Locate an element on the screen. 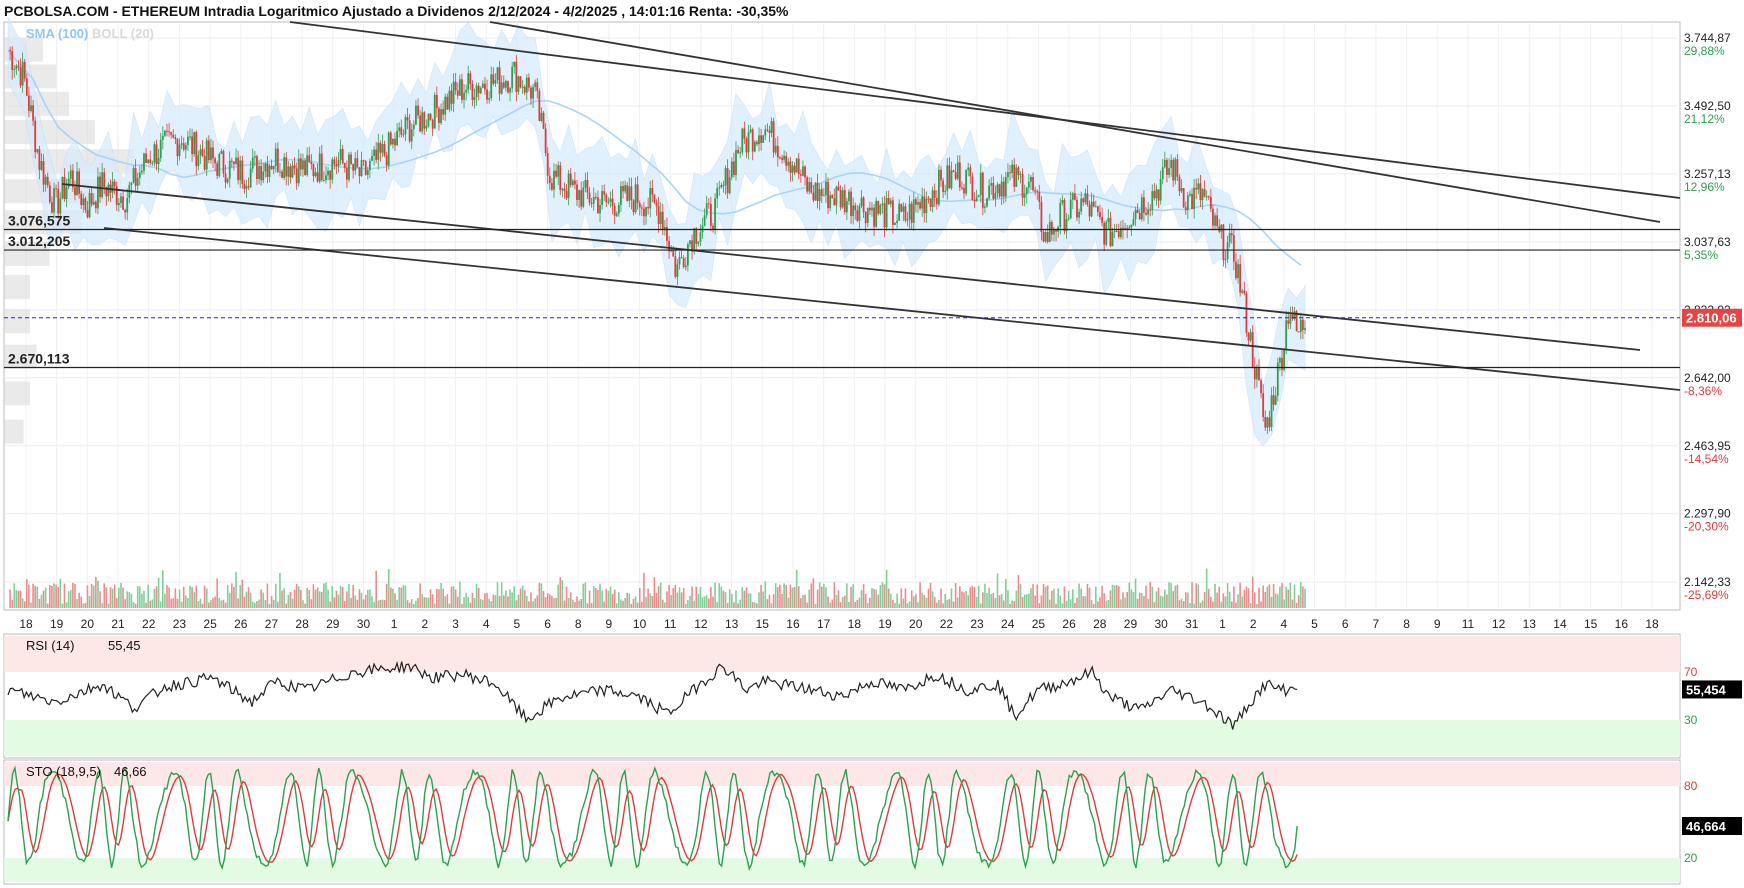 The height and width of the screenshot is (888, 1744). date-tick-label: 21 is located at coordinates (118, 624).